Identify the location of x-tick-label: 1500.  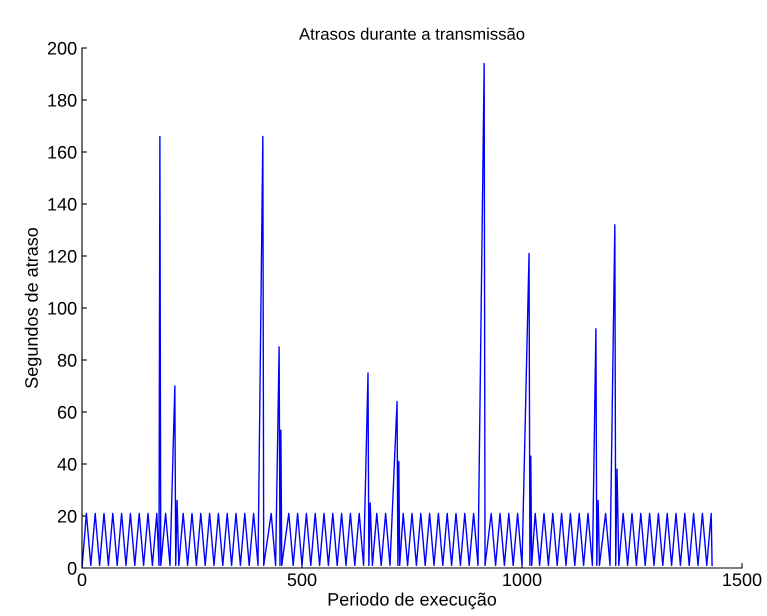
(742, 579).